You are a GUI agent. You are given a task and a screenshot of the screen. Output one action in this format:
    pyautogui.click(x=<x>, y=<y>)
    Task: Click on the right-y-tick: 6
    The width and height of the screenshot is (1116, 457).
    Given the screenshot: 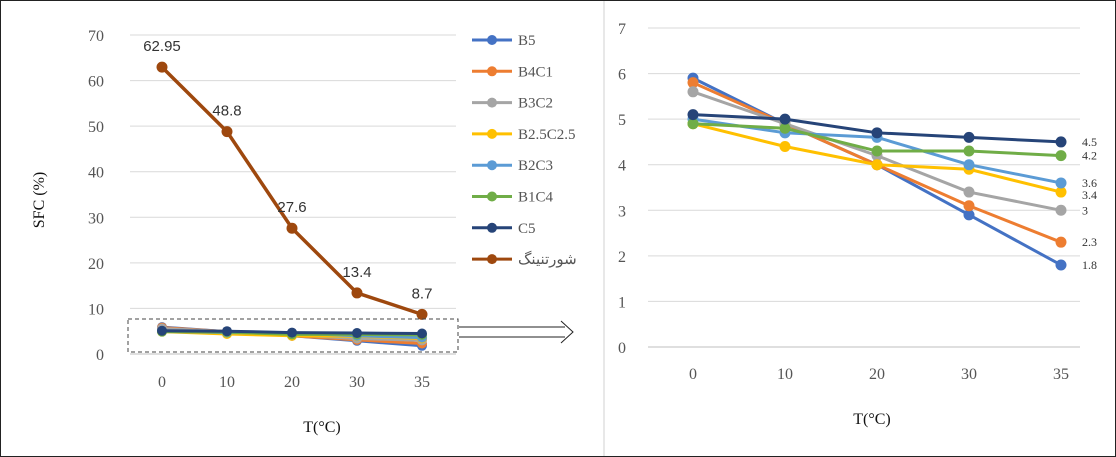 What is the action you would take?
    pyautogui.click(x=622, y=75)
    